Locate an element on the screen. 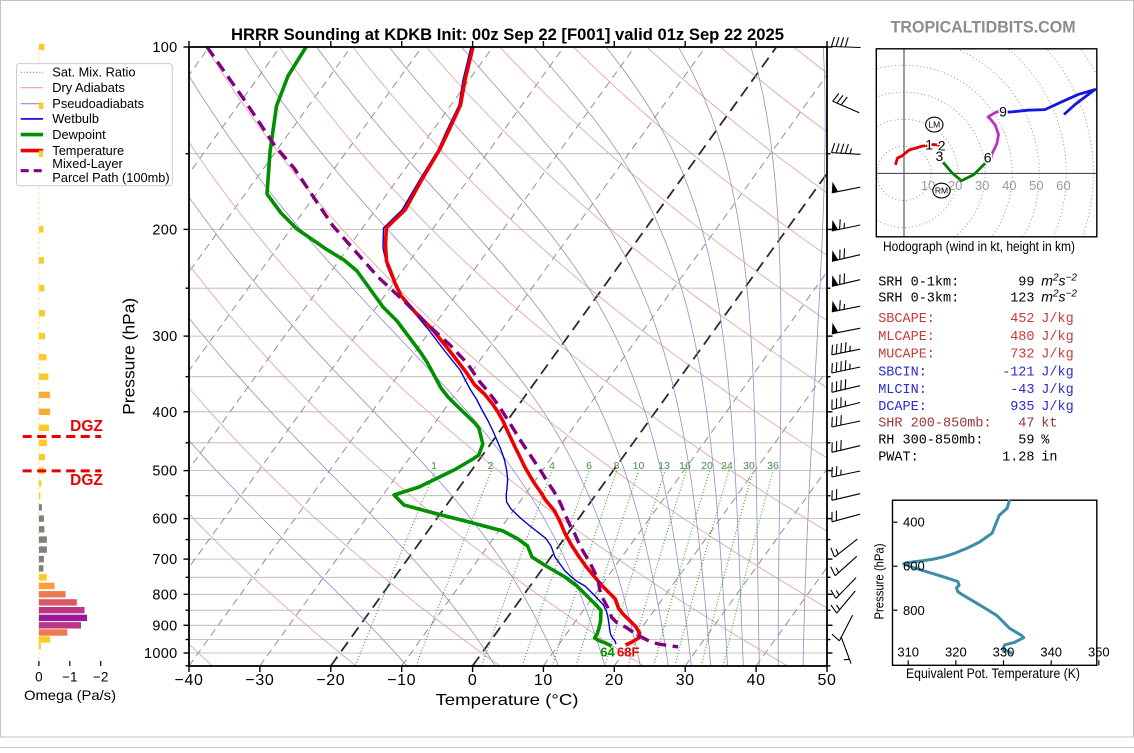  svg-text: 9 is located at coordinates (1003, 112).